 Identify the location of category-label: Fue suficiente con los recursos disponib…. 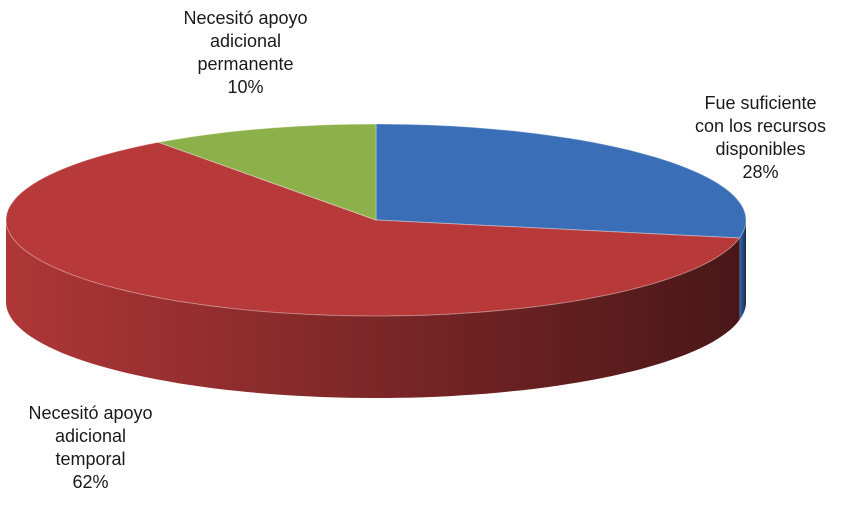
(760, 126).